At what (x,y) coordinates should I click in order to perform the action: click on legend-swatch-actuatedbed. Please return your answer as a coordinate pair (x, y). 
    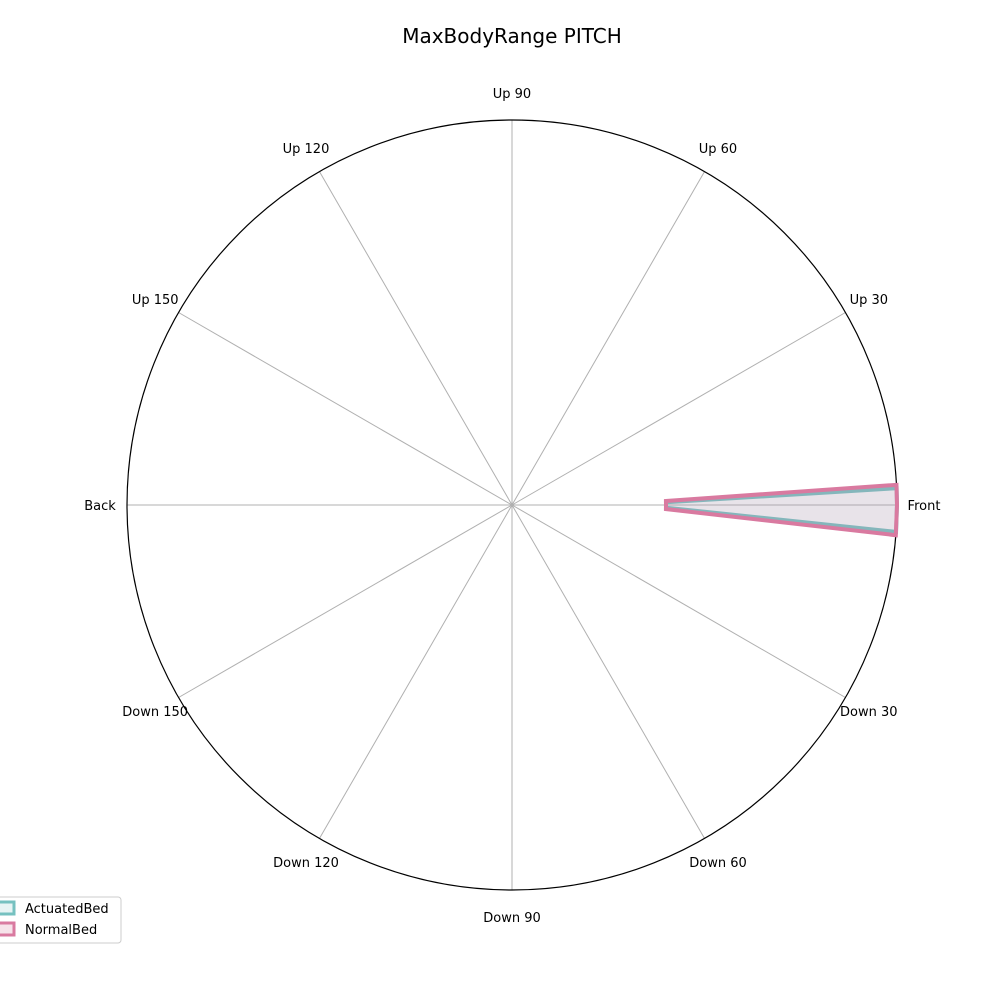
    Looking at the image, I should click on (8, 908).